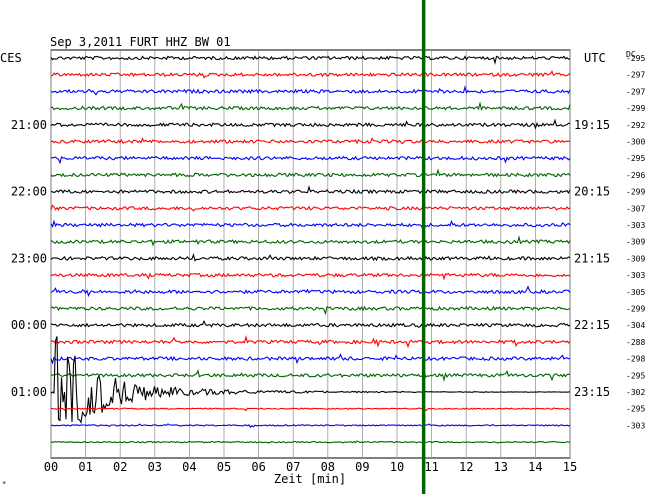 This screenshot has width=650, height=494. Describe the element at coordinates (4, 484) in the screenshot. I see `corner-mark: *` at that location.